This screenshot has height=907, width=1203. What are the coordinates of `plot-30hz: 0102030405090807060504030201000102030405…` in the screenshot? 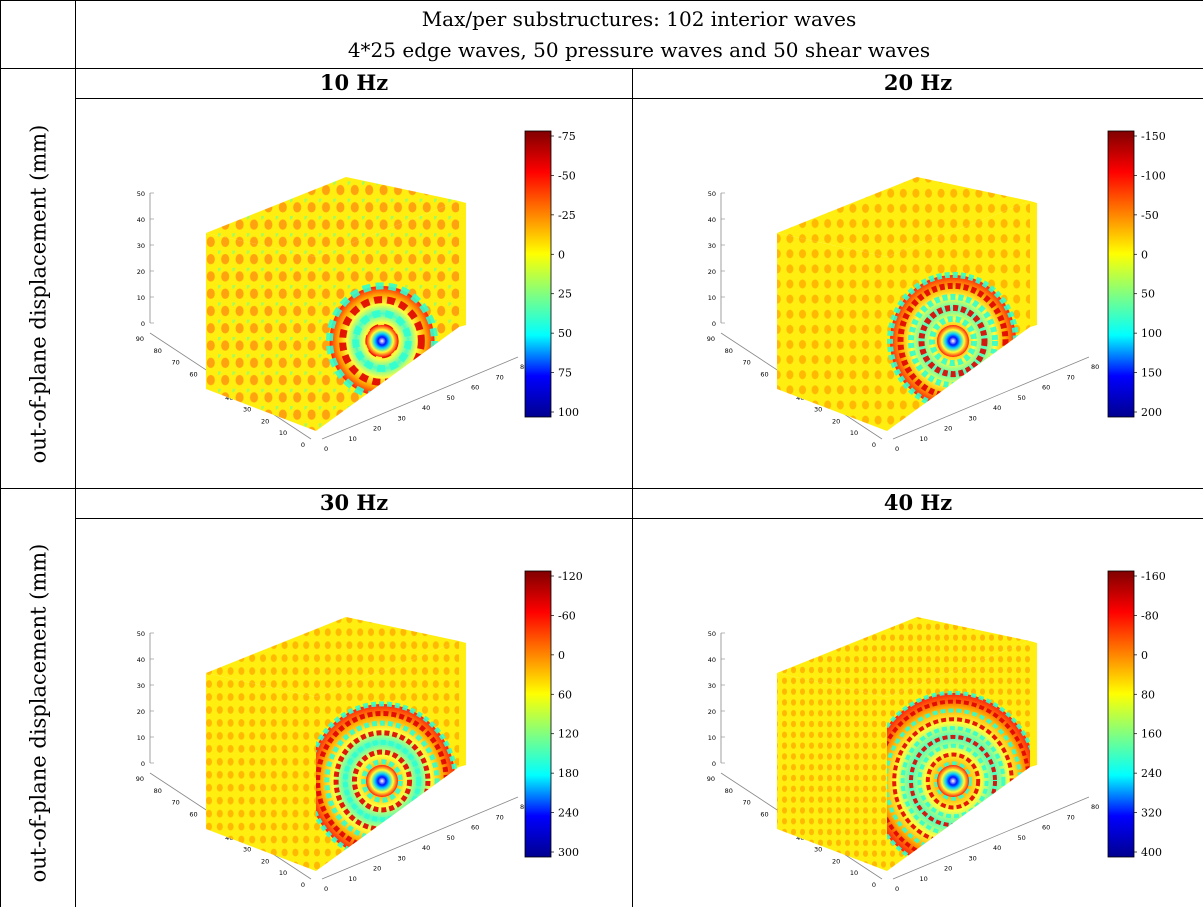 It's located at (359, 731).